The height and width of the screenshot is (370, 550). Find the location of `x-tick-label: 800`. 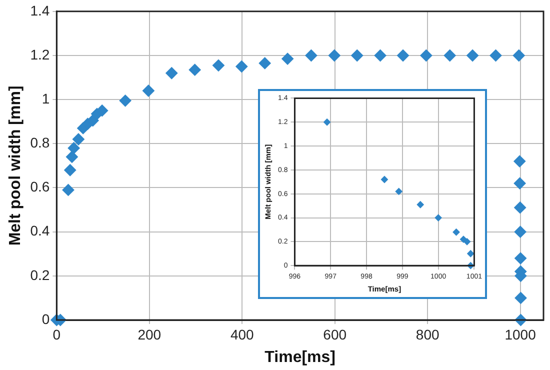

x-tick-label: 800 is located at coordinates (428, 334).